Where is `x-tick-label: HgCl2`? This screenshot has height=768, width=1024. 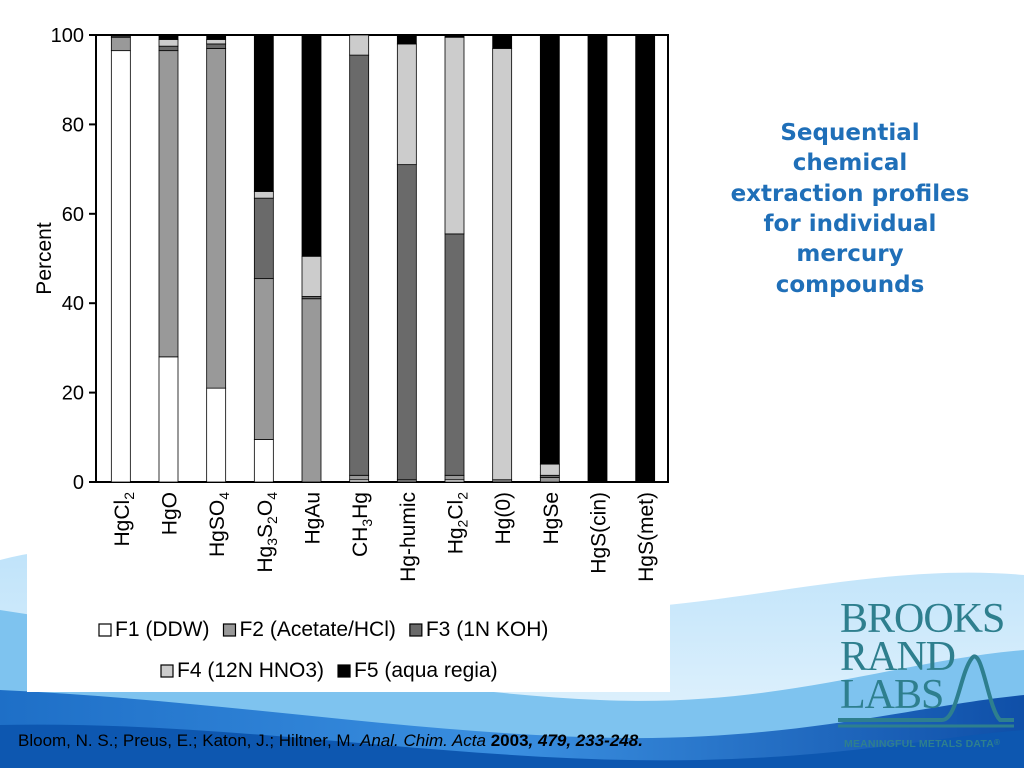 x-tick-label: HgCl2 is located at coordinates (124, 519).